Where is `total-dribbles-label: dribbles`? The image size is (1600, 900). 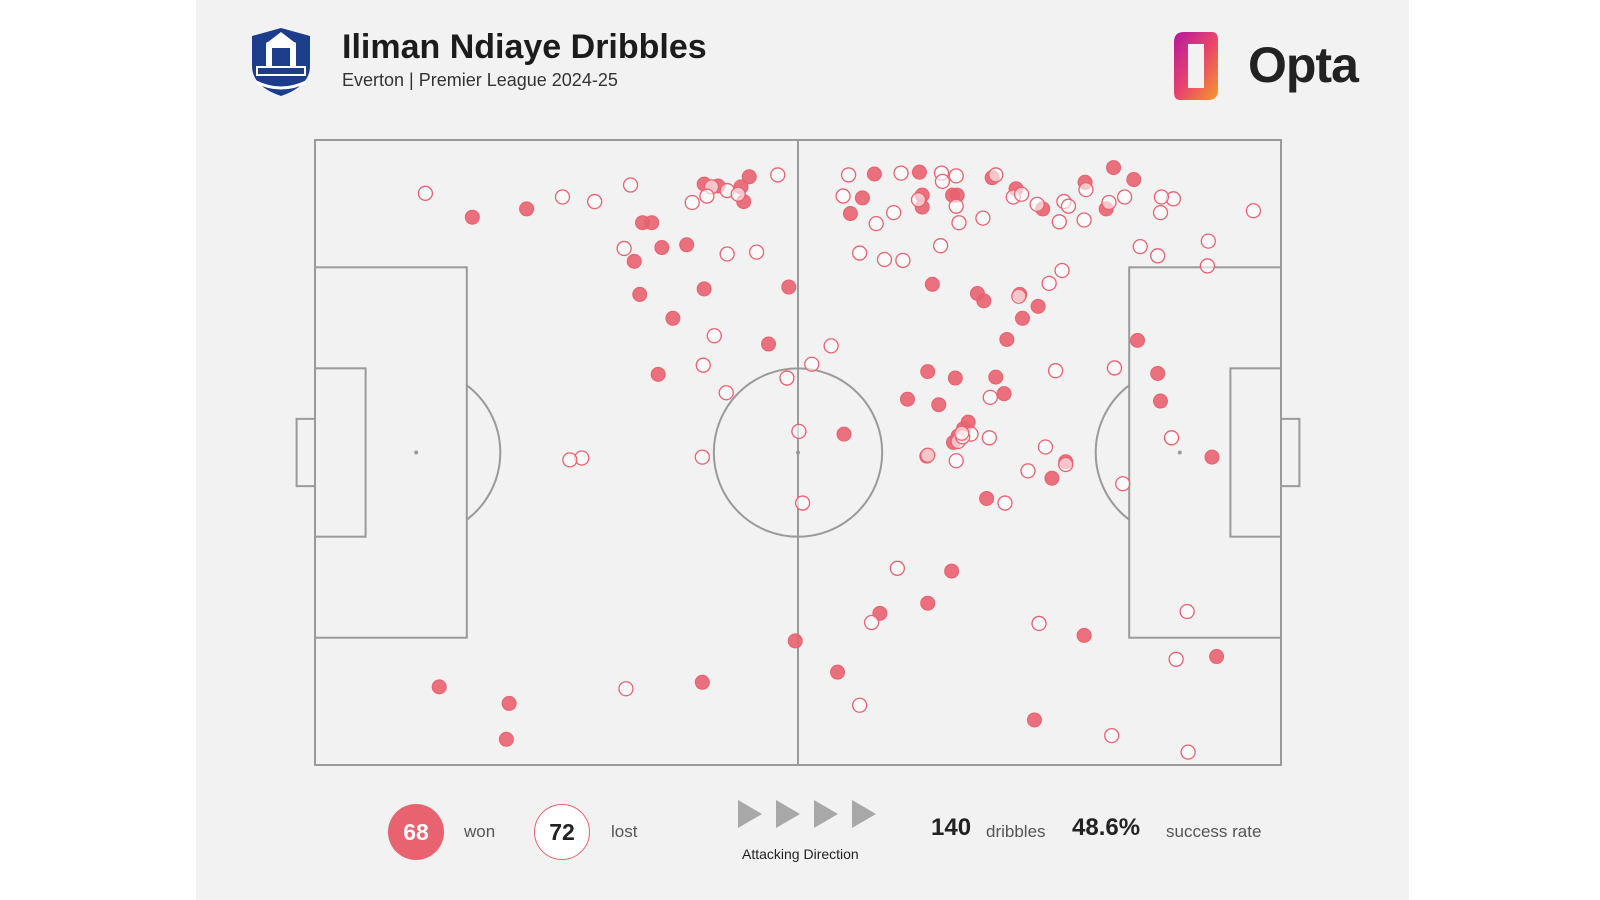
total-dribbles-label: dribbles is located at coordinates (1016, 831).